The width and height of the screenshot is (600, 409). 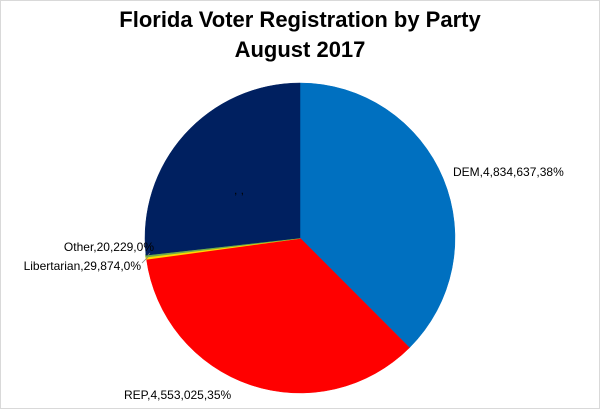 I want to click on data-label-rep: REP,4,553,025,35%, so click(x=178, y=395).